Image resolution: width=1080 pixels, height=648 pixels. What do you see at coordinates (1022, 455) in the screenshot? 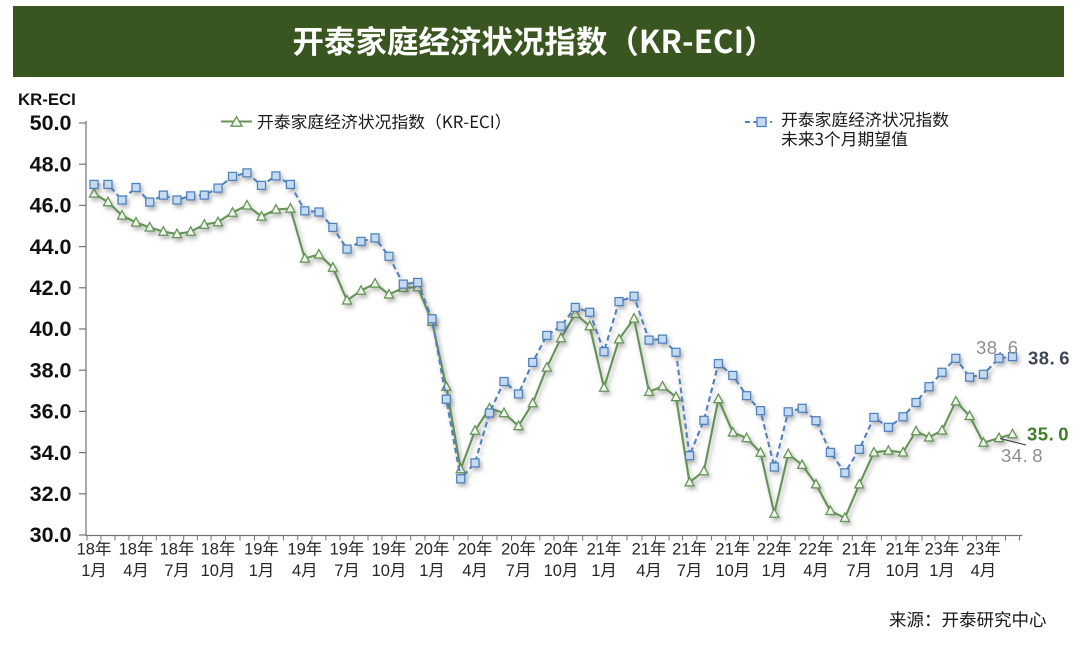
I see `svg-text:34.8: 34. 8` at bounding box center [1022, 455].